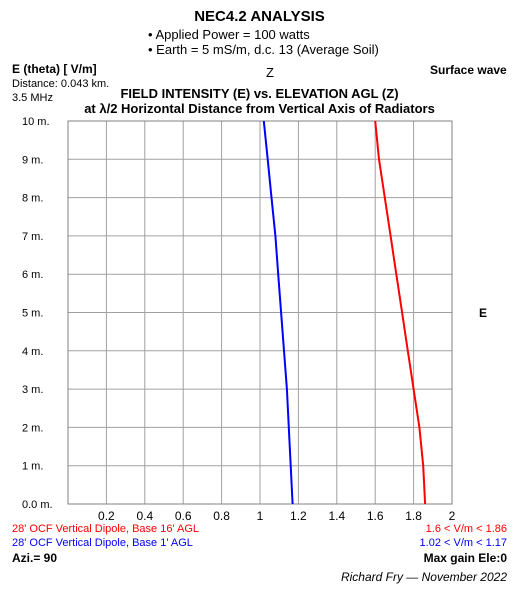 Image resolution: width=519 pixels, height=589 pixels. I want to click on credit-label: Richard Fry — November 2022, so click(423, 577).